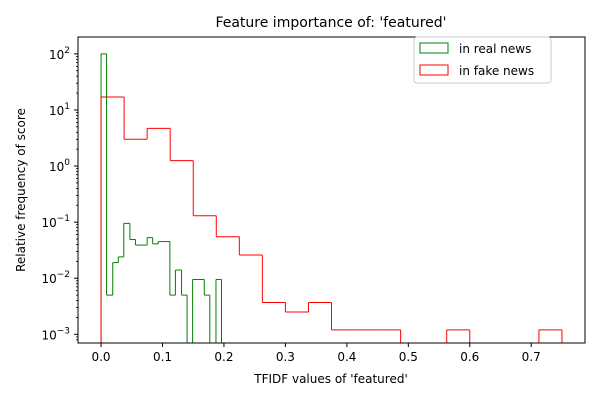  I want to click on y-axis: 10⁻³ 10⁻² 10⁻¹ 10⁰ 10¹ 10², so click(59, 194).